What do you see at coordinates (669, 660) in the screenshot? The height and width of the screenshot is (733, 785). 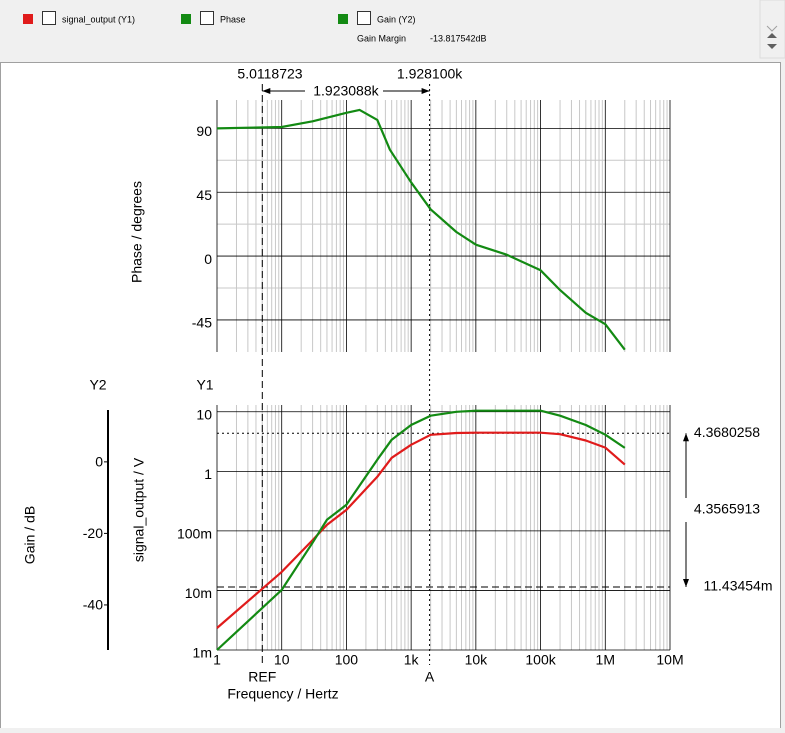 I see `x-tick-label: 10M` at bounding box center [669, 660].